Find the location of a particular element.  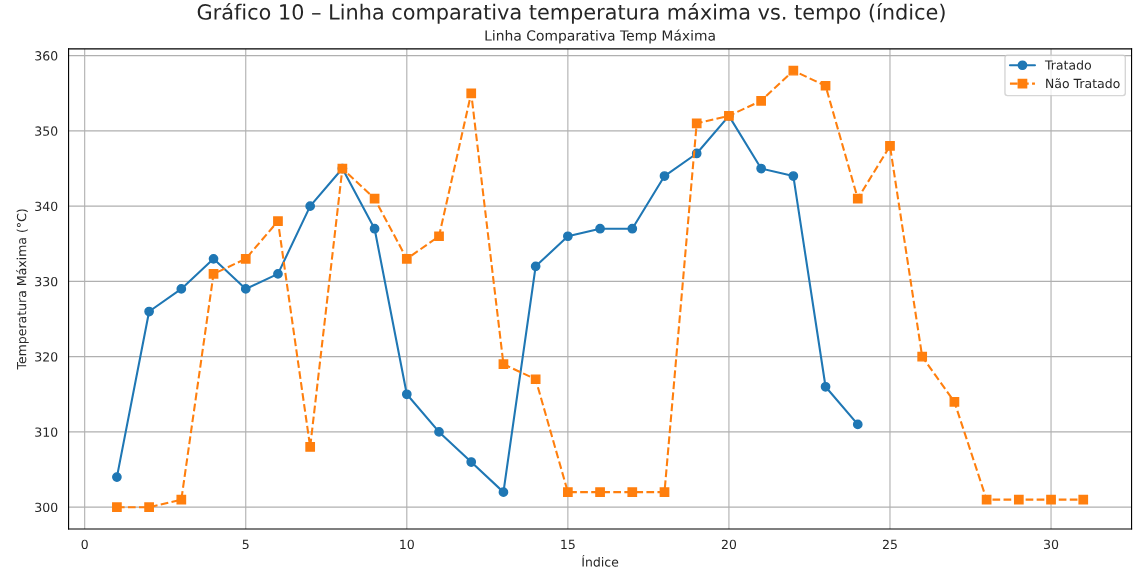

y-tick-label: 300 is located at coordinates (46, 507).